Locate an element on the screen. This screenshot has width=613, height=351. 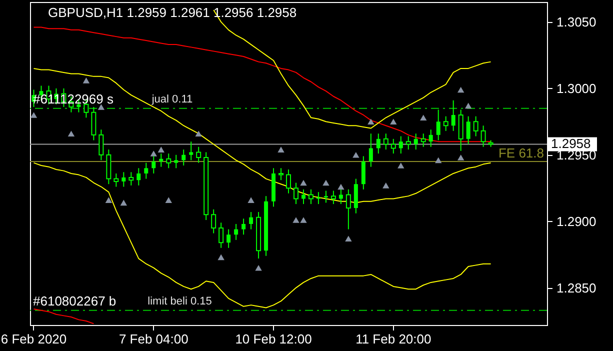
y-tick-label: 1.2900 is located at coordinates (576, 221).